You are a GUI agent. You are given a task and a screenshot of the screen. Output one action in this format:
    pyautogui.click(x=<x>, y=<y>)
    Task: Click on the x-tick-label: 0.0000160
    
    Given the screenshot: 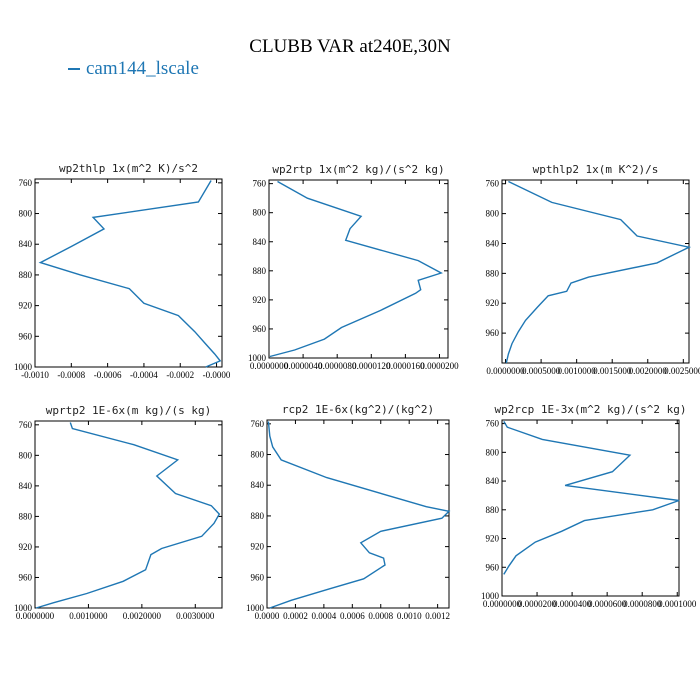 What is the action you would take?
    pyautogui.click(x=405, y=366)
    